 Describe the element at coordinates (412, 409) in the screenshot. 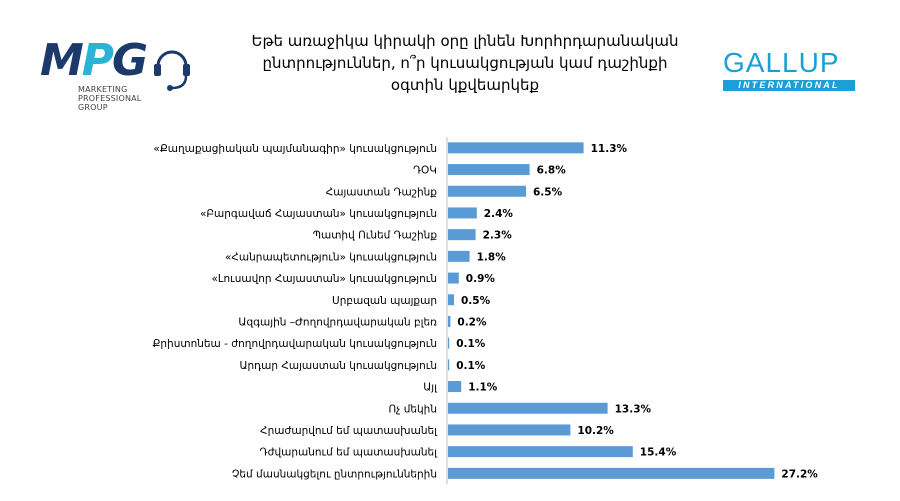

I see `category-label: Ոչ մեկին` at that location.